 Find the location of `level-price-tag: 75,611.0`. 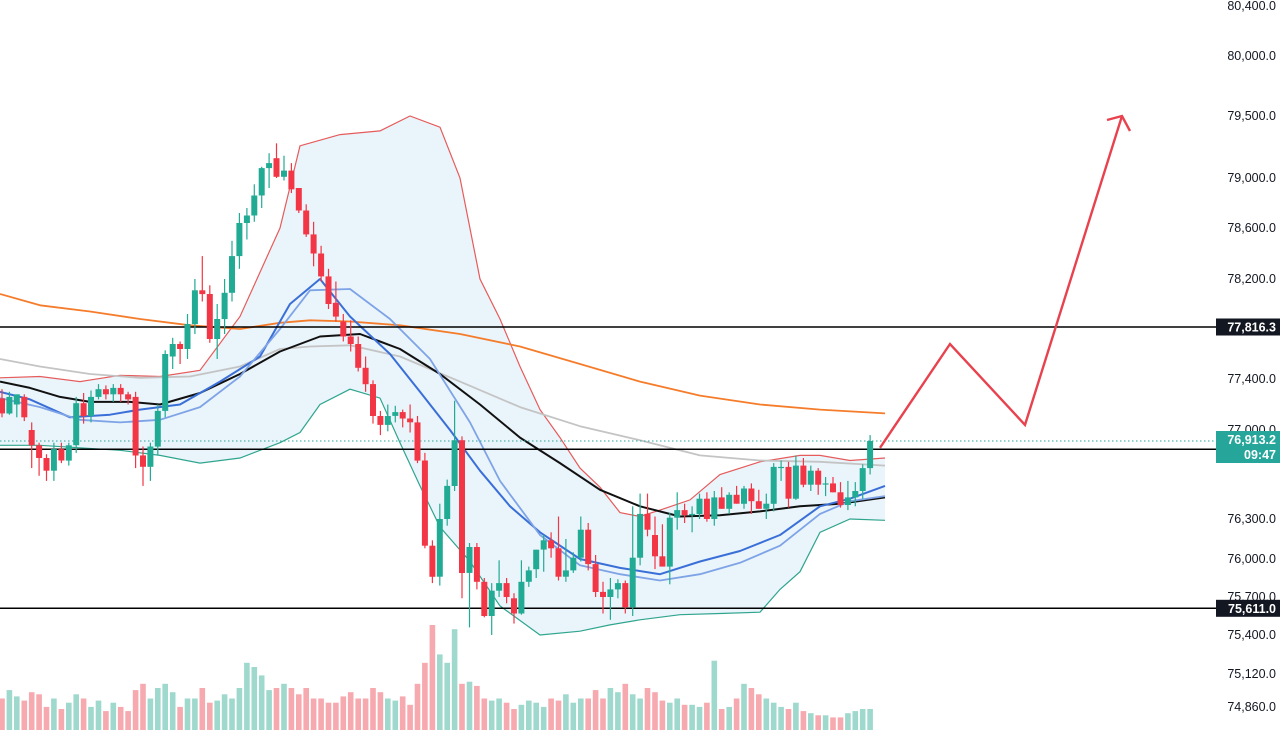

level-price-tag: 75,611.0 is located at coordinates (1248, 608).